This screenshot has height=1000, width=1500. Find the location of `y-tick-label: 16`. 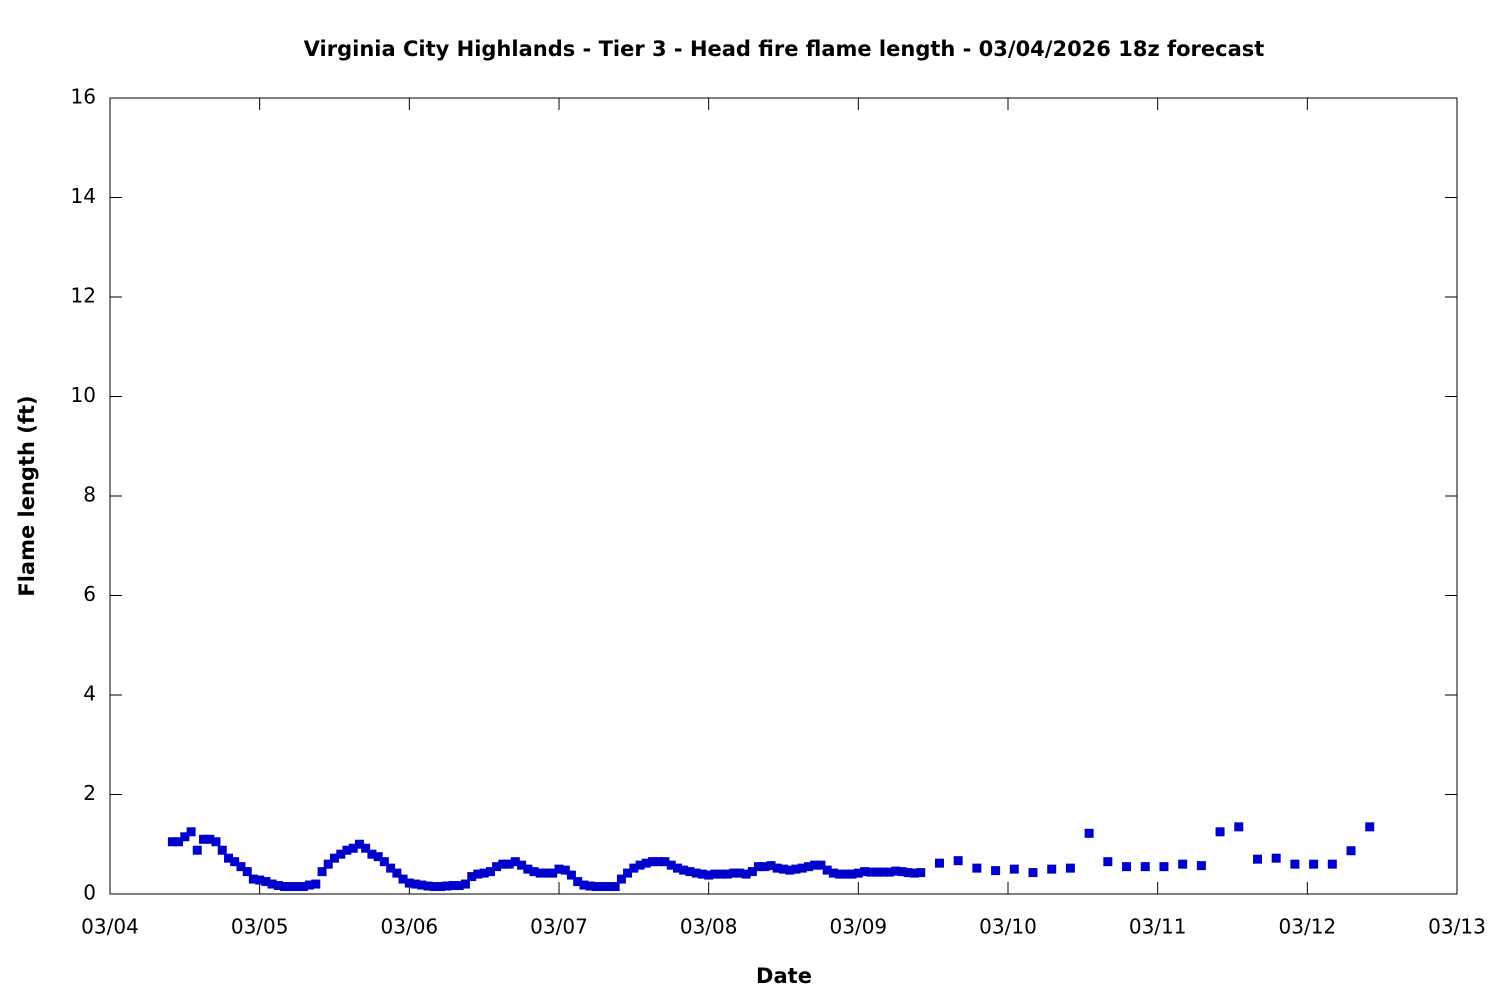

y-tick-label: 16 is located at coordinates (83, 97).